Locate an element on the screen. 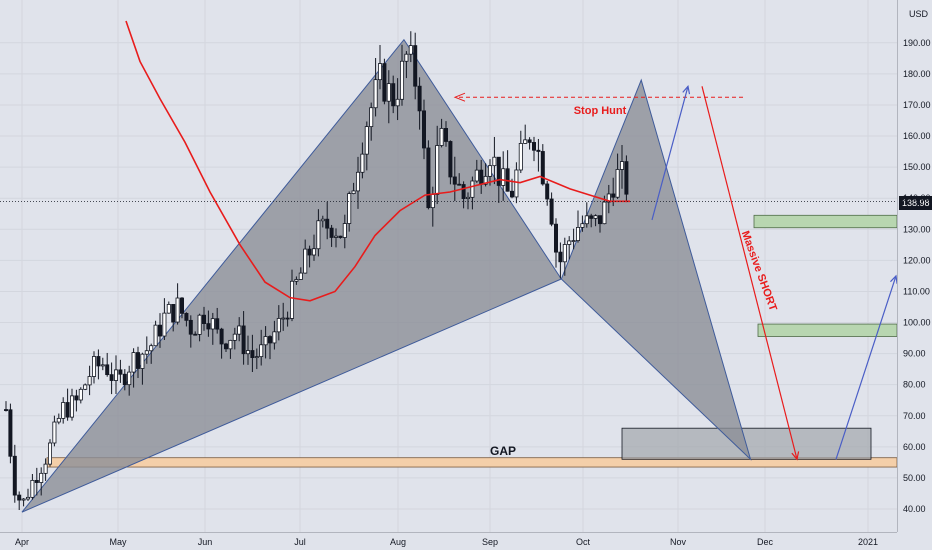 This screenshot has width=932, height=550. massive-short-arrow is located at coordinates (749, 273).